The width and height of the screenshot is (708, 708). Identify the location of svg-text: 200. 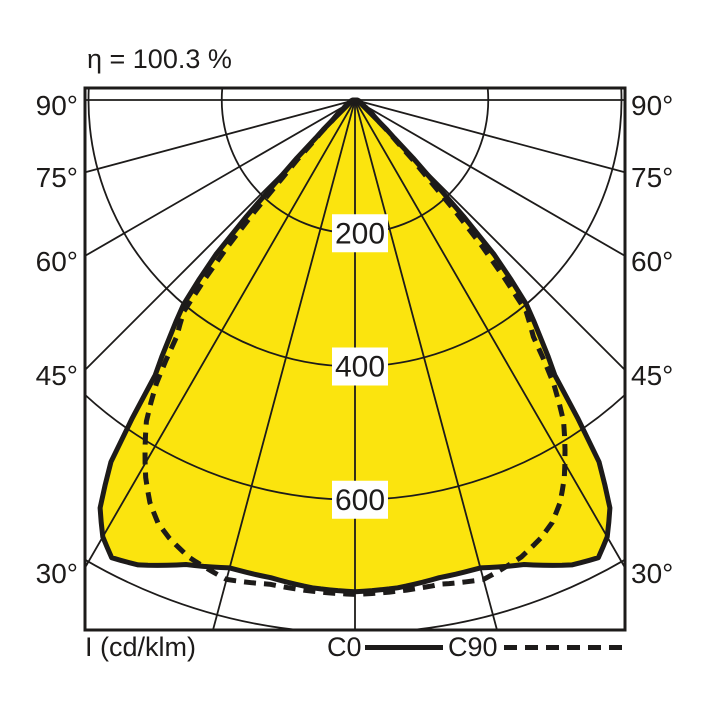
(360, 233).